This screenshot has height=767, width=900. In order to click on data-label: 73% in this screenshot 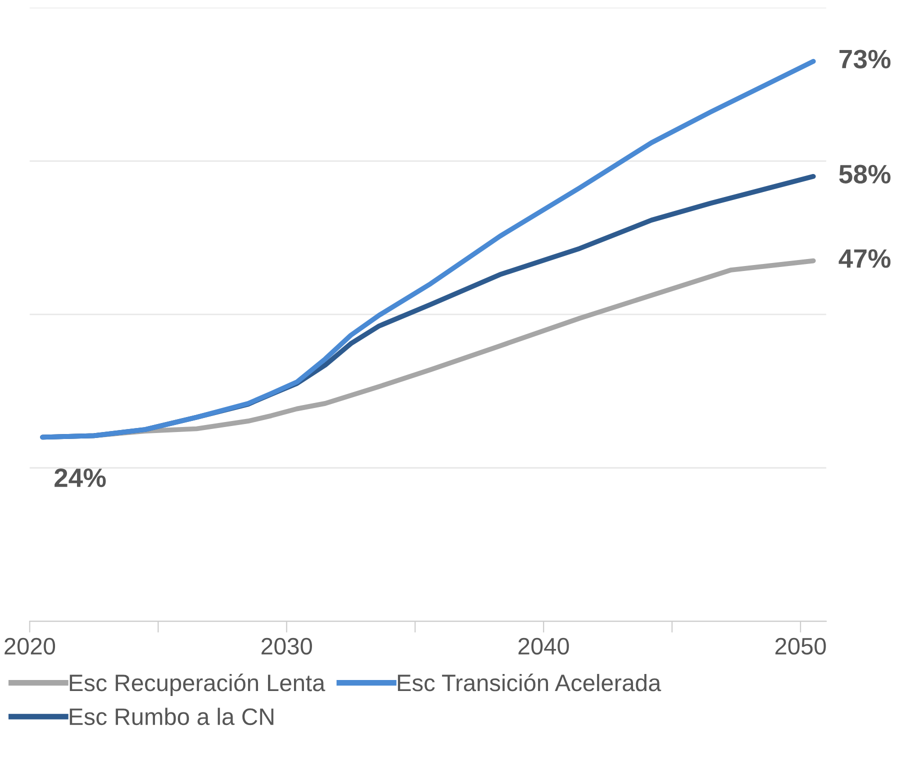, I will do `click(864, 59)`.